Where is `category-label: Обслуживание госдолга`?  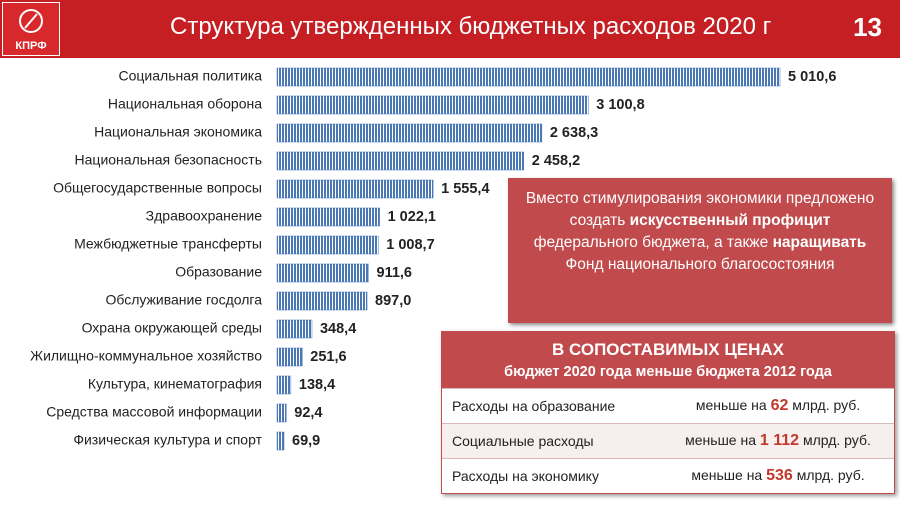 category-label: Обслуживание госдолга is located at coordinates (183, 300).